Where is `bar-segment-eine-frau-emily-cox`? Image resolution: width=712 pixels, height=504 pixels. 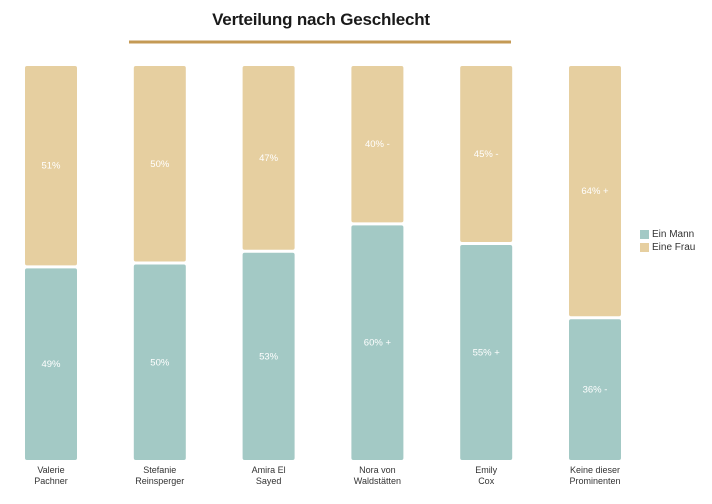 bar-segment-eine-frau-emily-cox is located at coordinates (486, 154).